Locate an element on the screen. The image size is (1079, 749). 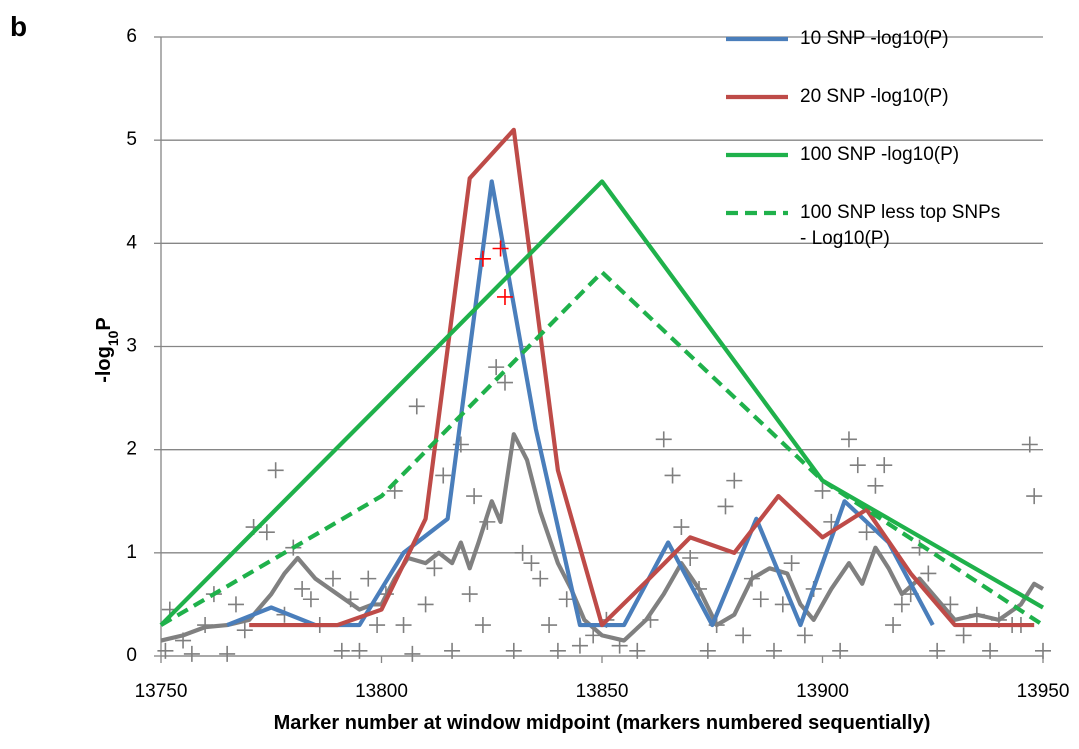
y-axis-title: -log10P is located at coordinates (107, 350).